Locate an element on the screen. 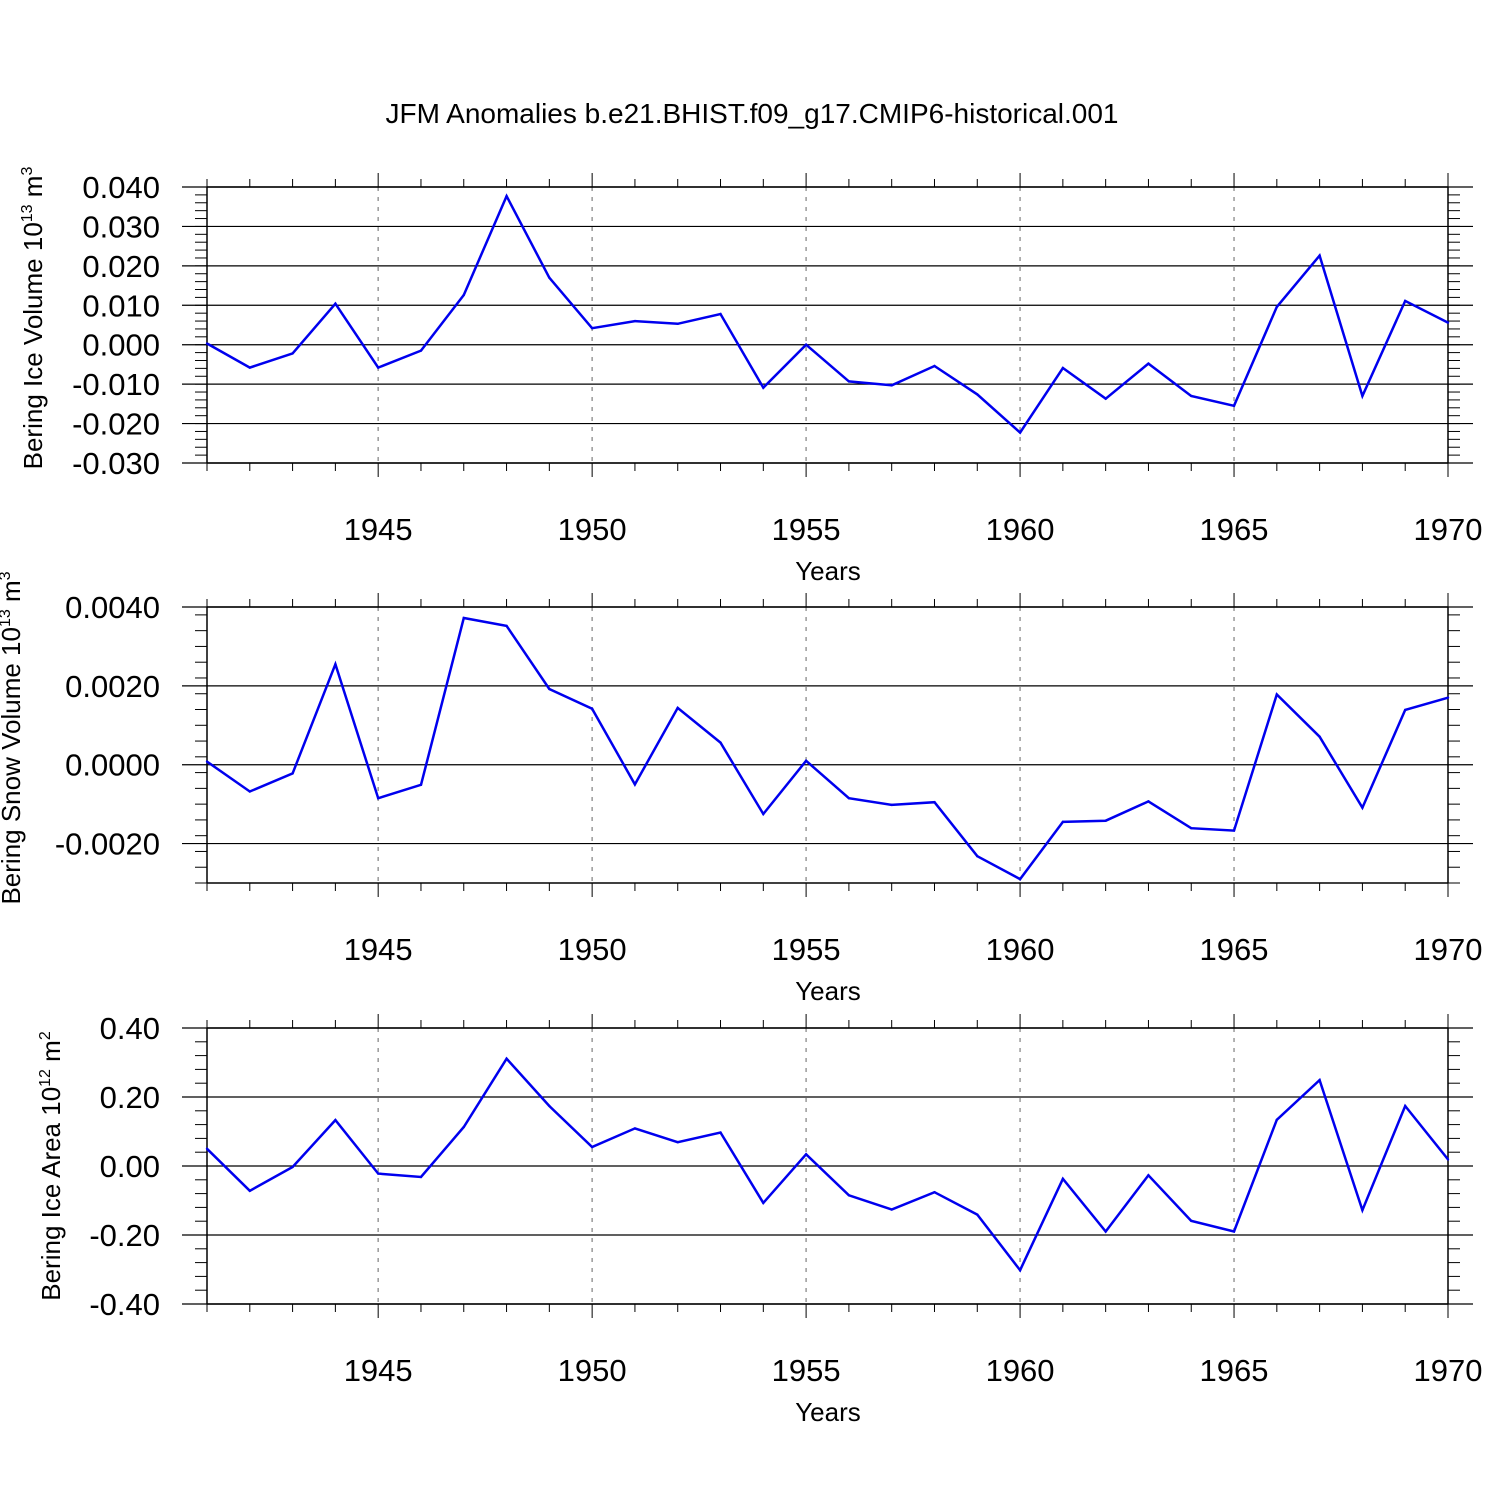  y-tick-label: -0.030 is located at coordinates (116, 463).